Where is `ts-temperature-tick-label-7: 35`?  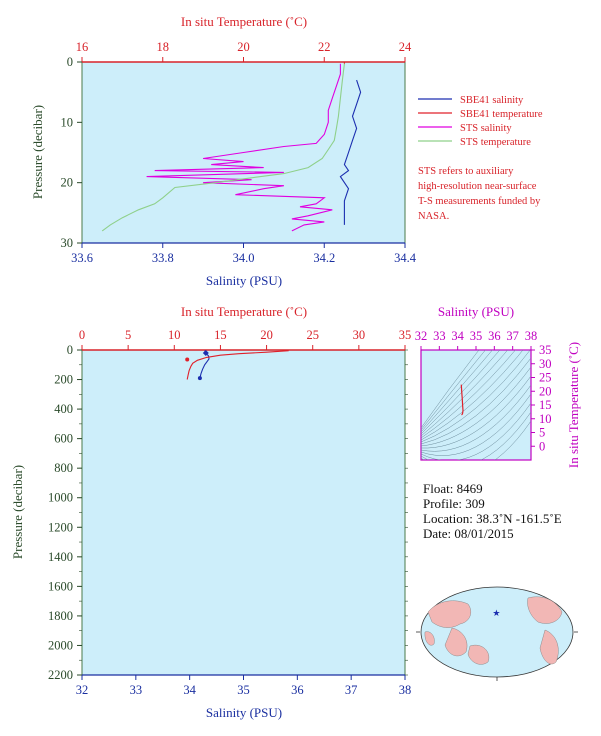 ts-temperature-tick-label-7: 35 is located at coordinates (545, 350).